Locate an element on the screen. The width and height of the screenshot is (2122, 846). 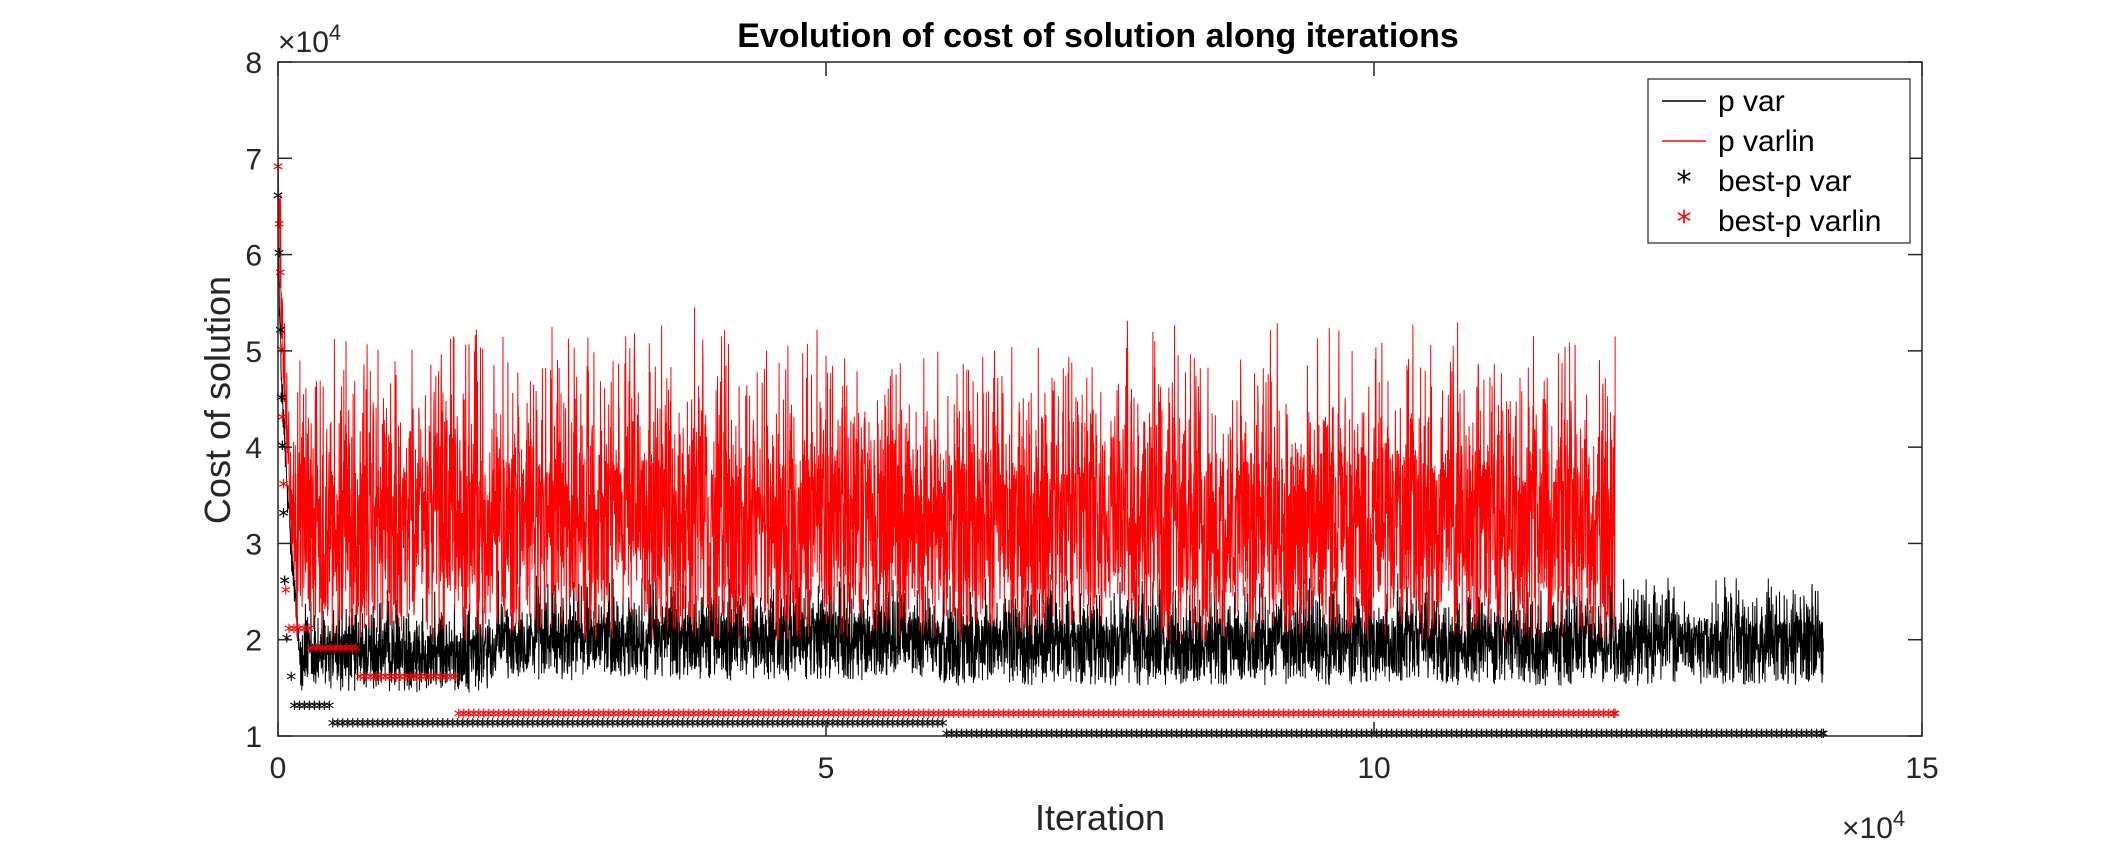
y-multiplier: ×10⁴ is located at coordinates (309, 39).